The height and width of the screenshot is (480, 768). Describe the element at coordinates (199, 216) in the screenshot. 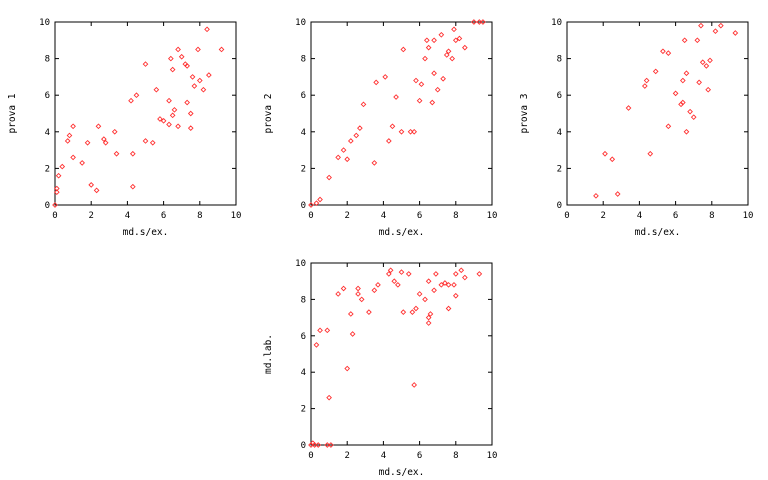

I see `x-tick-label: 8` at that location.